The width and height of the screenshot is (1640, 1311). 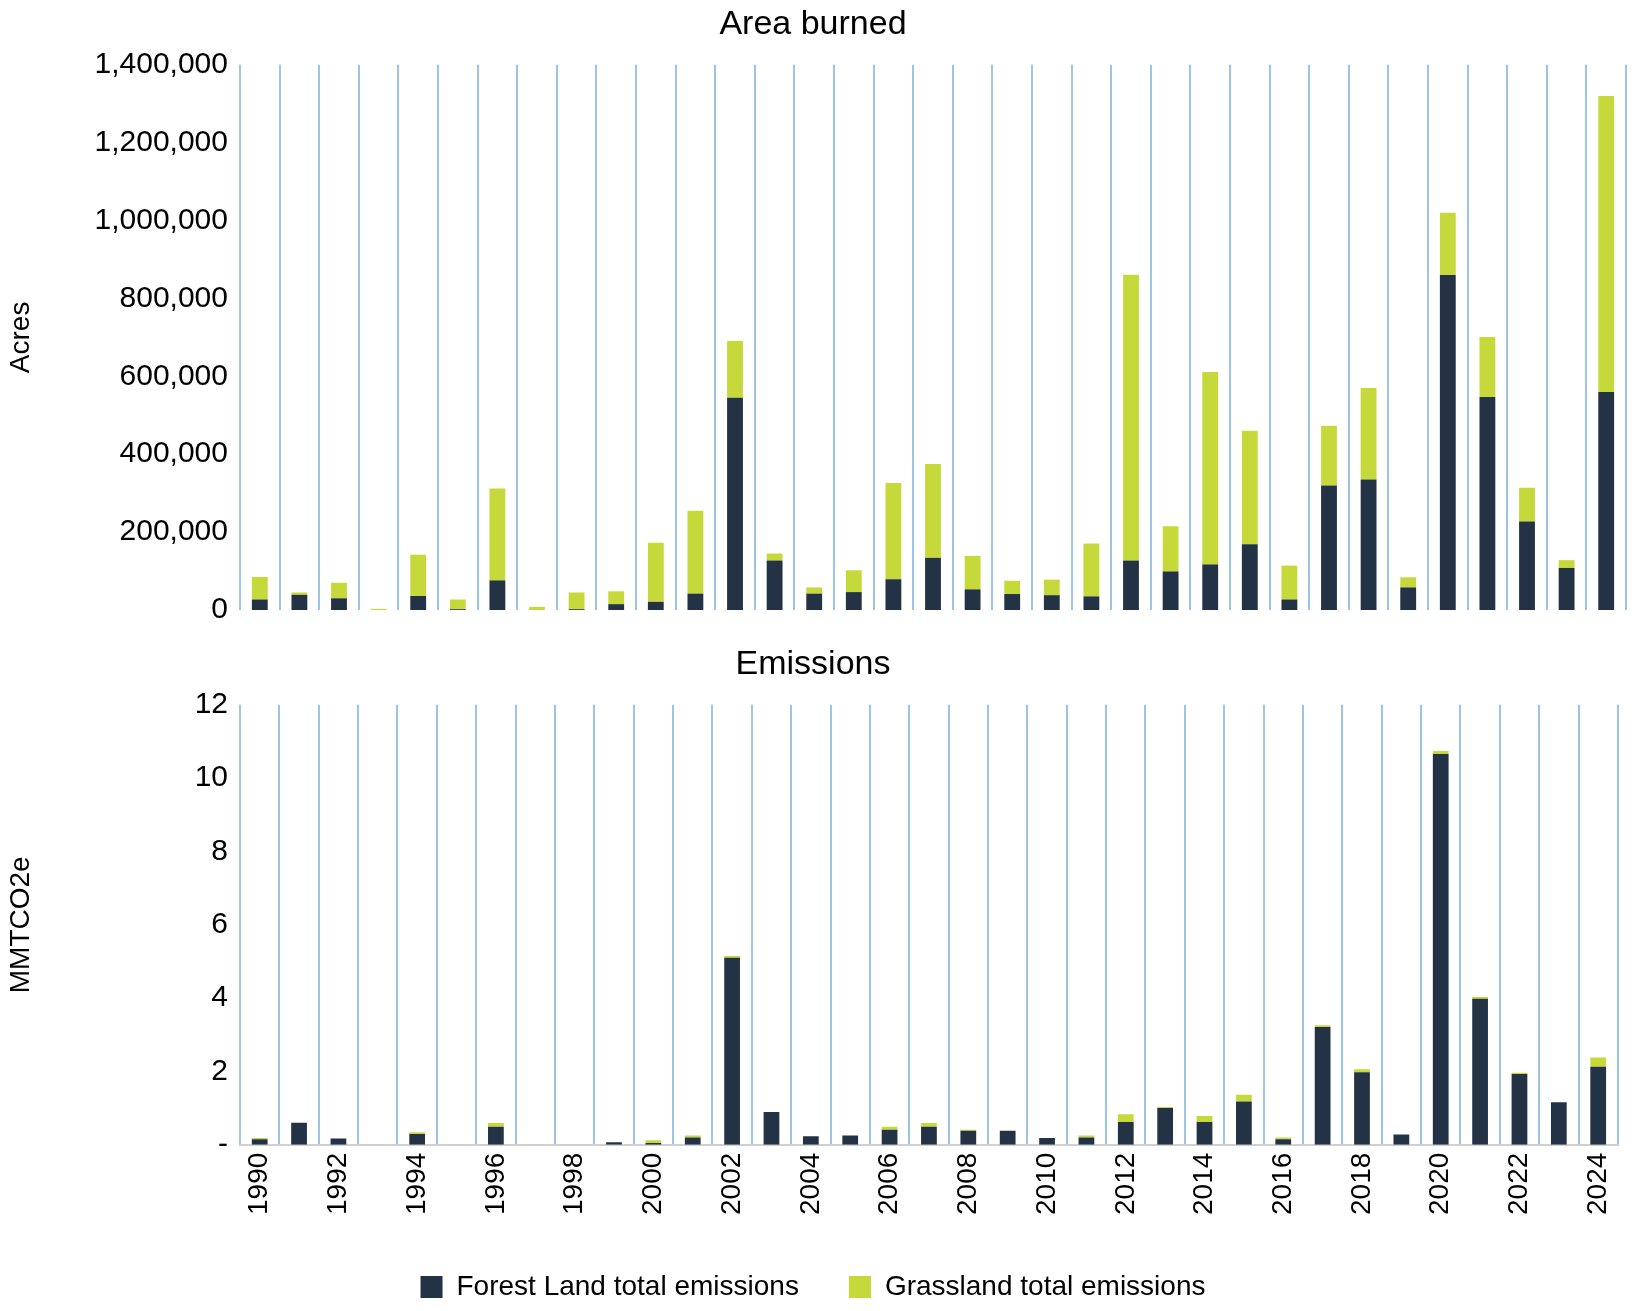 I want to click on y-axis-title: MMTCO2e, so click(x=19, y=925).